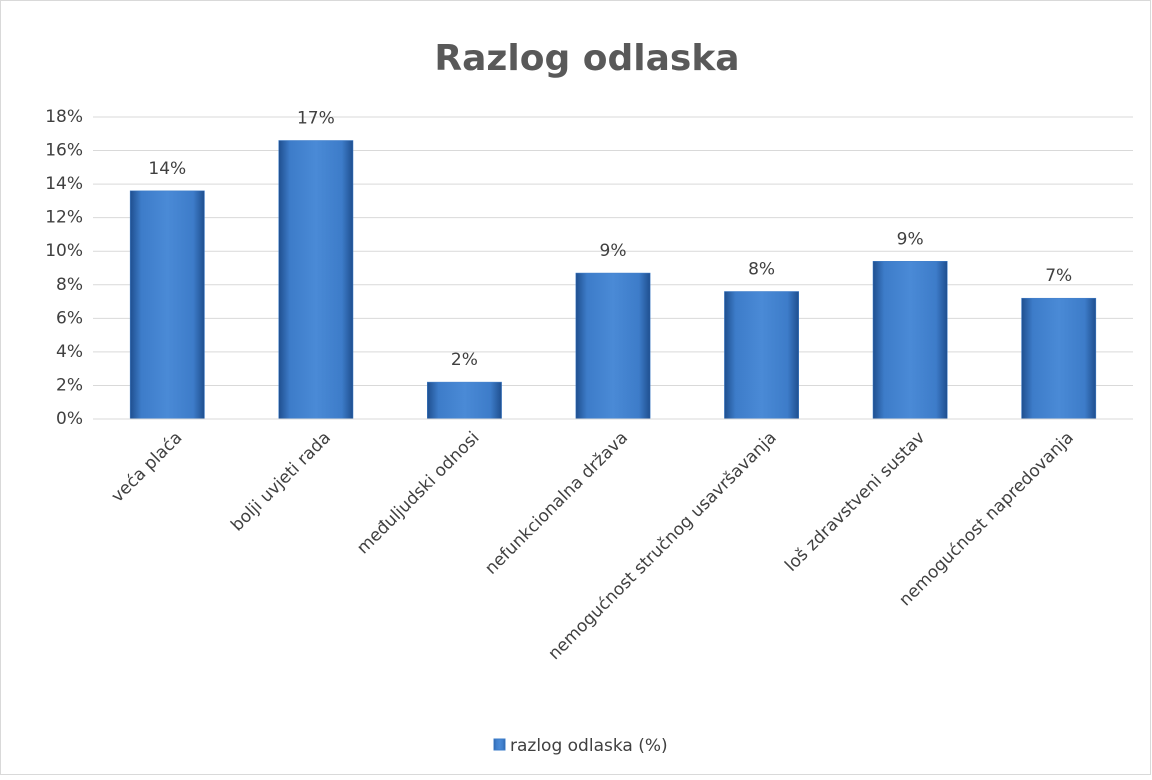 Image resolution: width=1152 pixels, height=780 pixels. Describe the element at coordinates (1058, 276) in the screenshot. I see `data-label: 7%` at that location.